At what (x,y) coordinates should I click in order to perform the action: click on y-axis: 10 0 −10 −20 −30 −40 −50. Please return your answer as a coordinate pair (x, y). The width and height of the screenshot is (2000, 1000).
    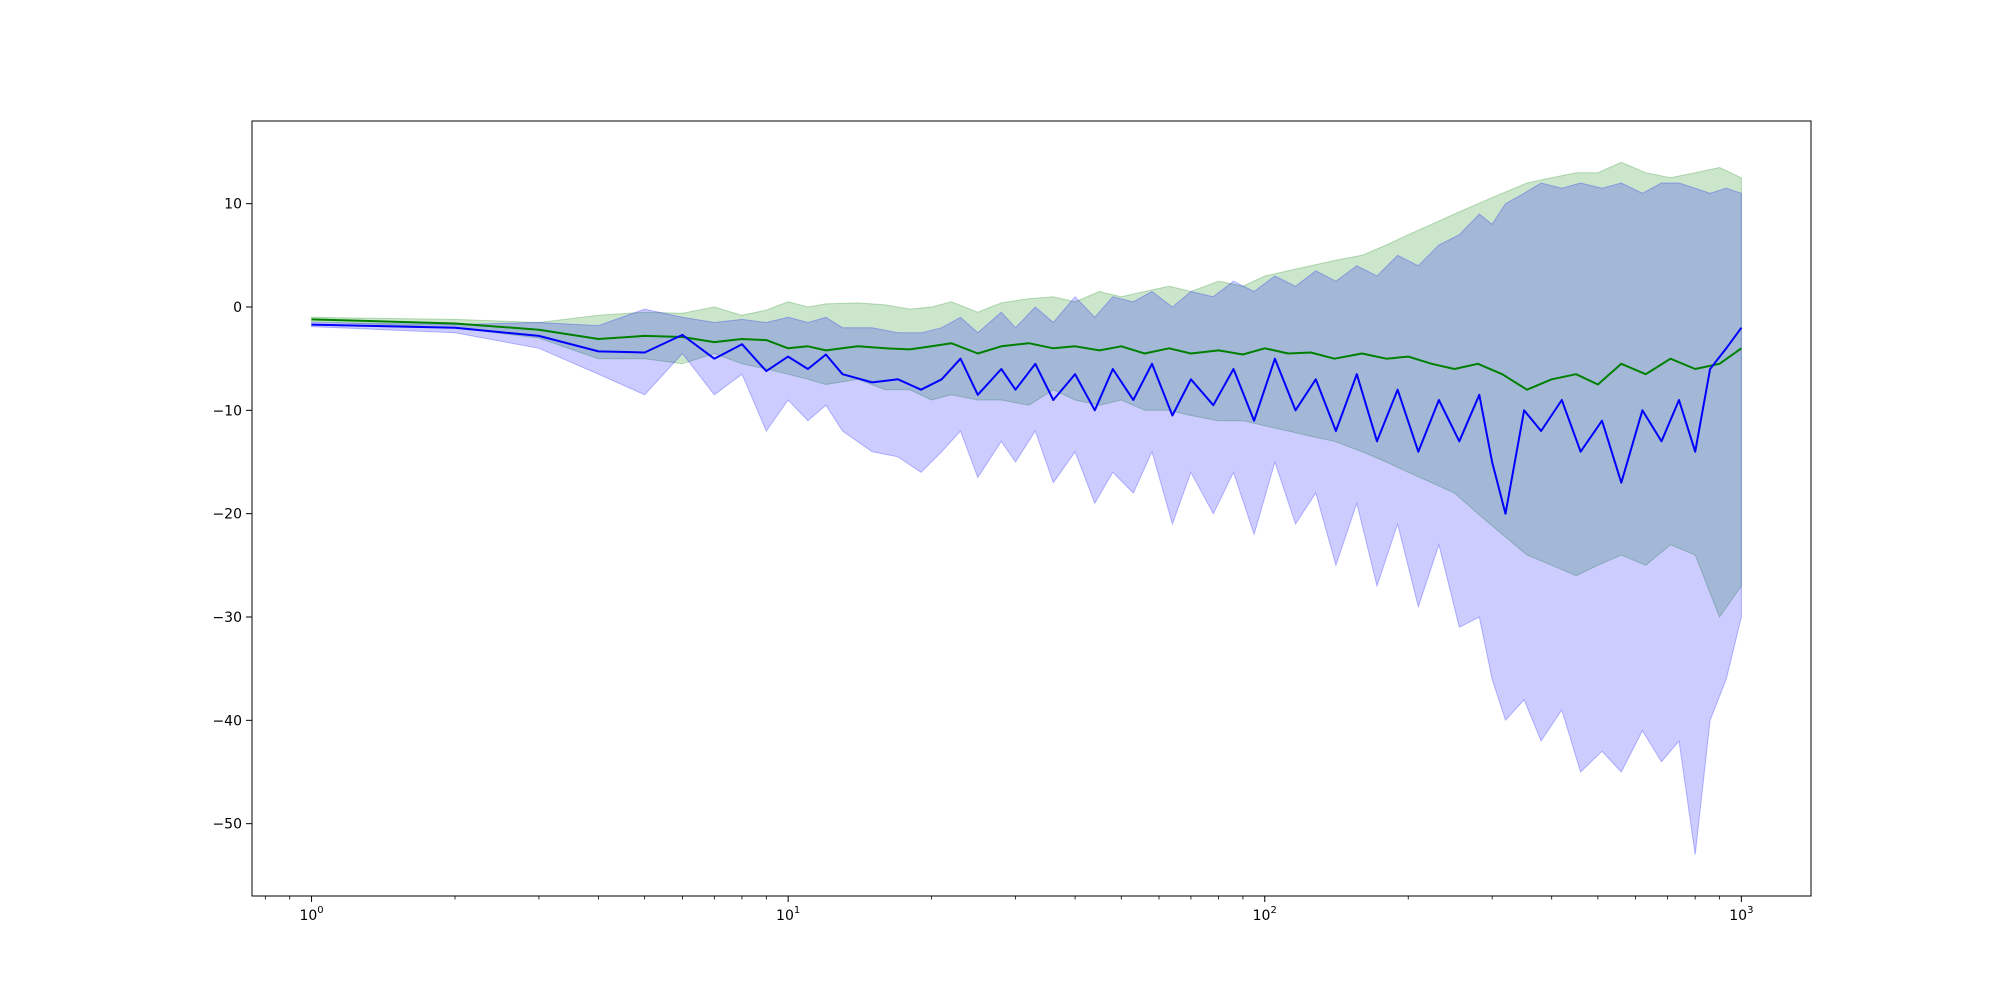
    Looking at the image, I should click on (232, 515).